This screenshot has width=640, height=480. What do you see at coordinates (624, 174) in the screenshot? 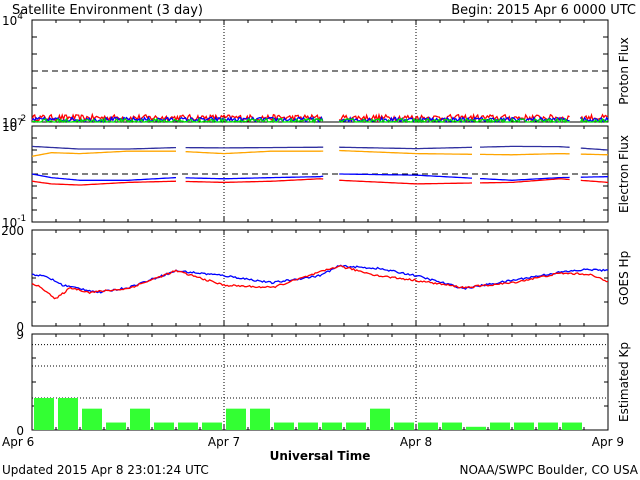
I see `y-axis-label: Electron Flux` at bounding box center [624, 174].